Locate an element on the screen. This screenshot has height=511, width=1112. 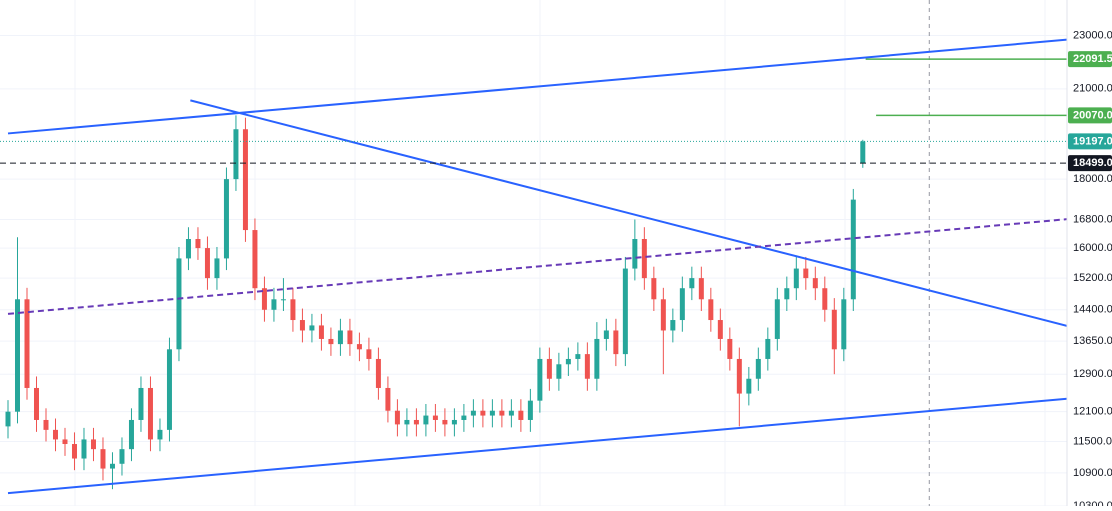
price-badge-label: 19197.0 is located at coordinates (1092, 141).